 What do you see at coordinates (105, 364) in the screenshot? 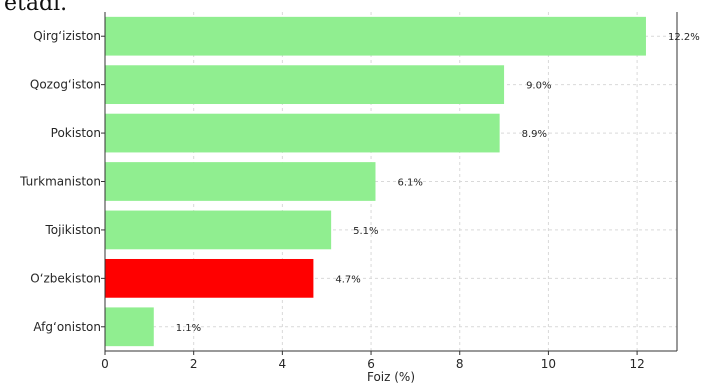
I see `x-tick-label: 0` at bounding box center [105, 364].